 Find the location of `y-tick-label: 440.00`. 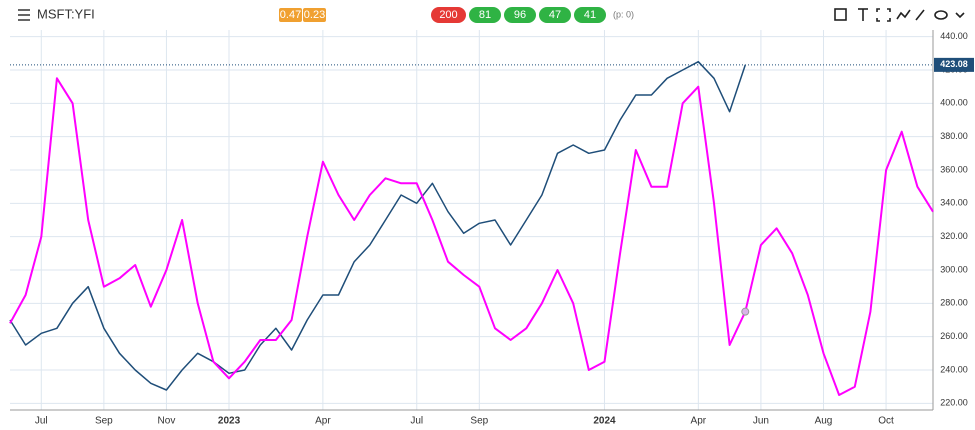

y-tick-label: 440.00 is located at coordinates (954, 36).